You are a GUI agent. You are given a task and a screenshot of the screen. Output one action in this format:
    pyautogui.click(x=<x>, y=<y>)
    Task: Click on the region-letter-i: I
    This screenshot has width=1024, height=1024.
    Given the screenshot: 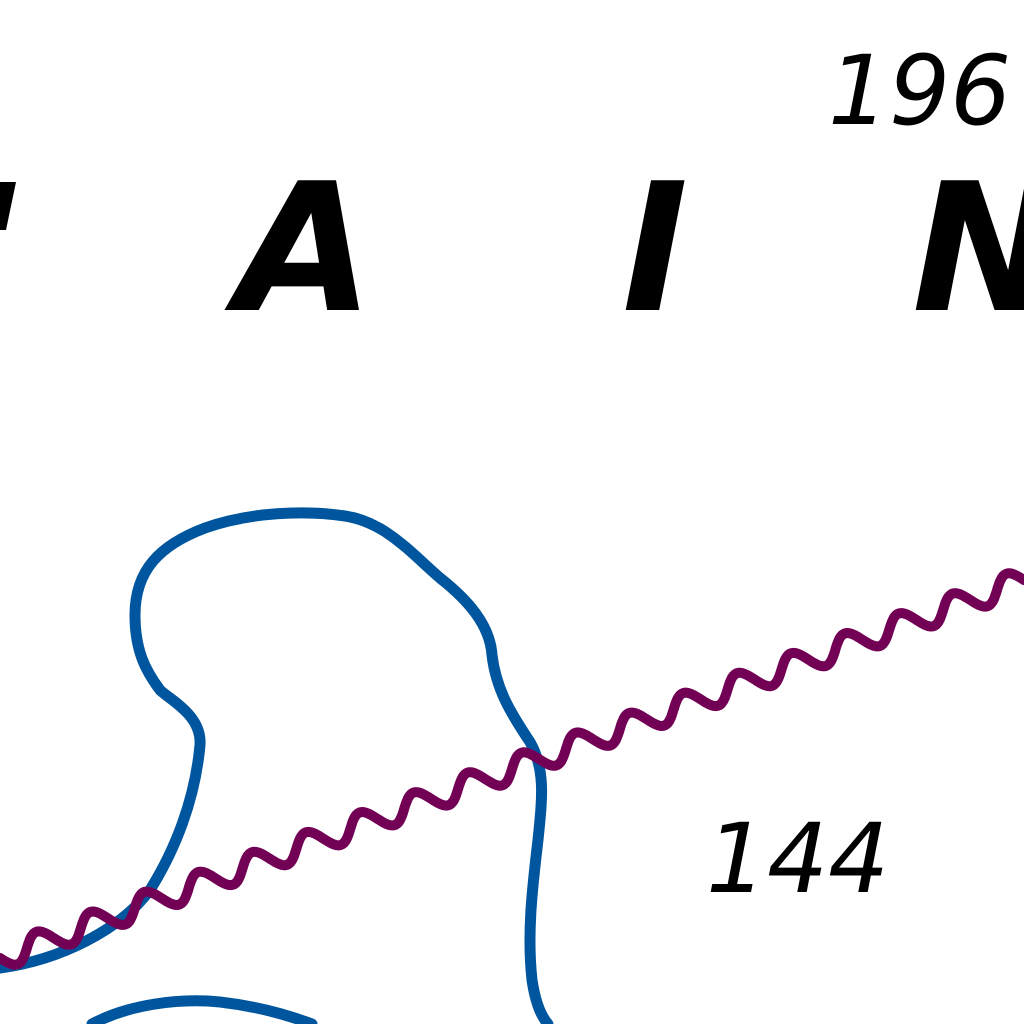 What is the action you would take?
    pyautogui.click(x=655, y=248)
    